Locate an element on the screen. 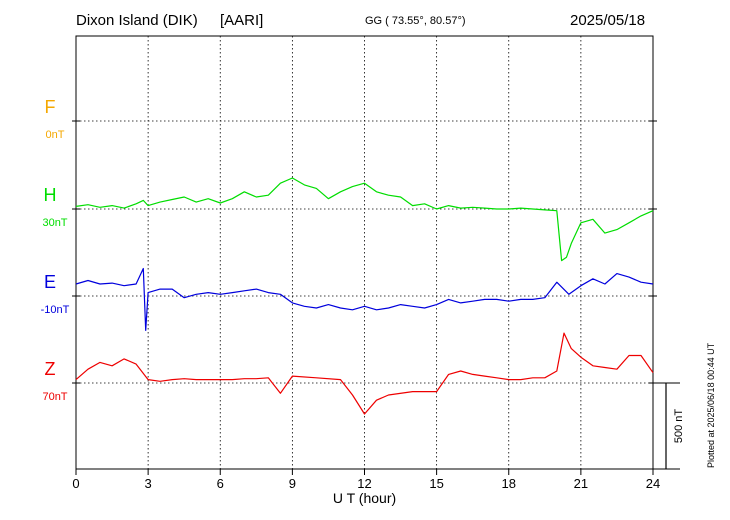 The height and width of the screenshot is (520, 730). series-baseline-Z: 70nT is located at coordinates (54, 397).